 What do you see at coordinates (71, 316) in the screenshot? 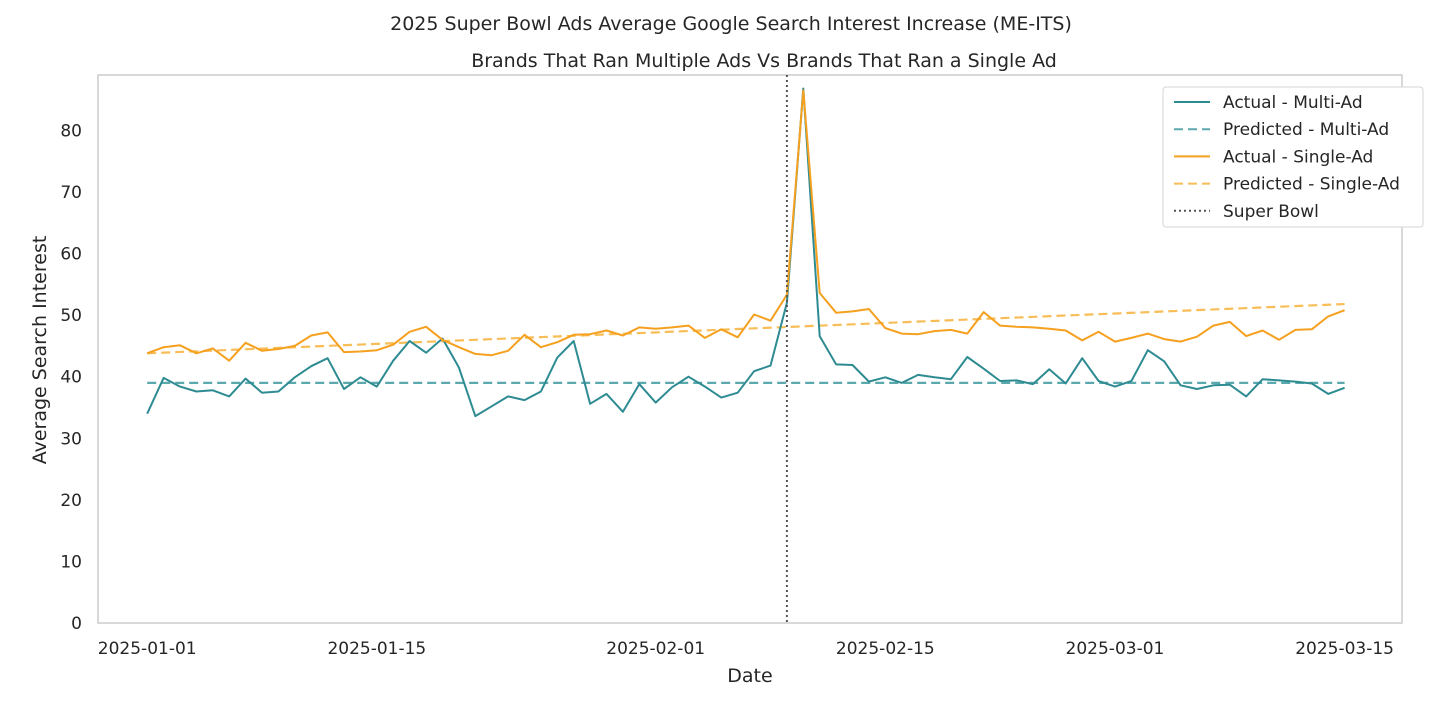
I see `y-tick-label: 50` at bounding box center [71, 316].